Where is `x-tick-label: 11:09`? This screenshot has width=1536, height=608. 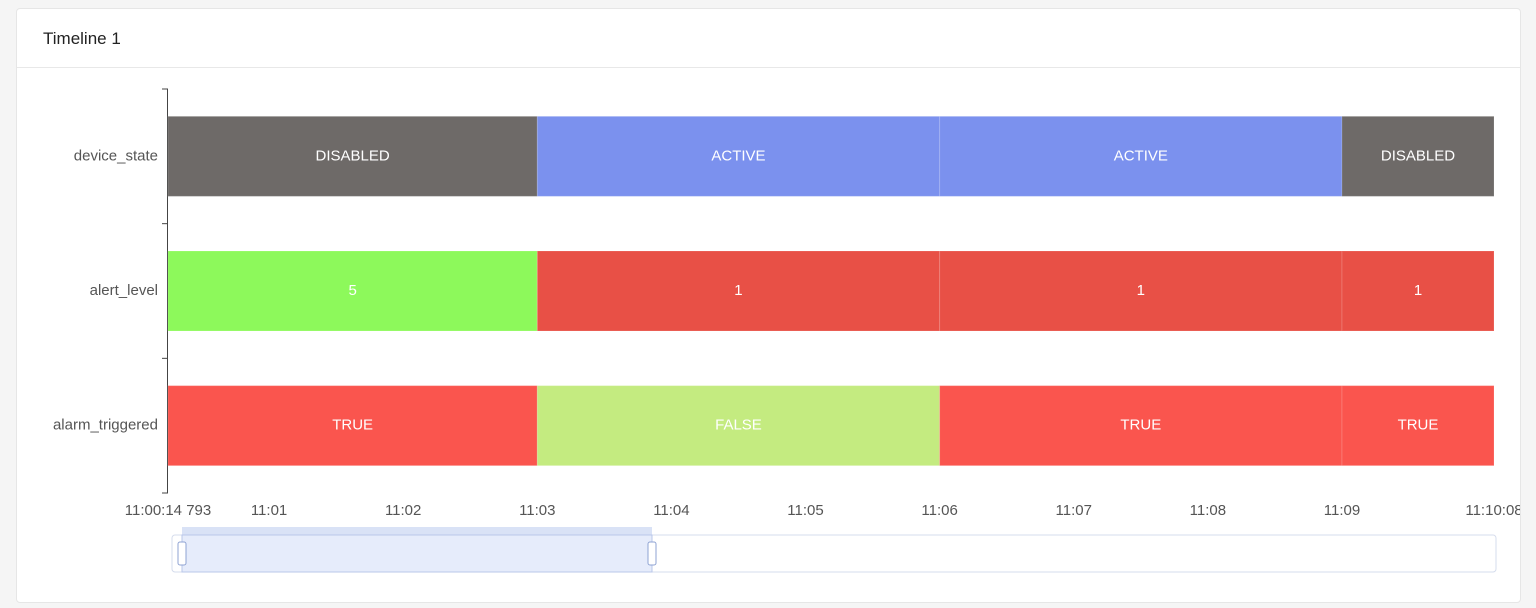
x-tick-label: 11:09 is located at coordinates (1342, 510).